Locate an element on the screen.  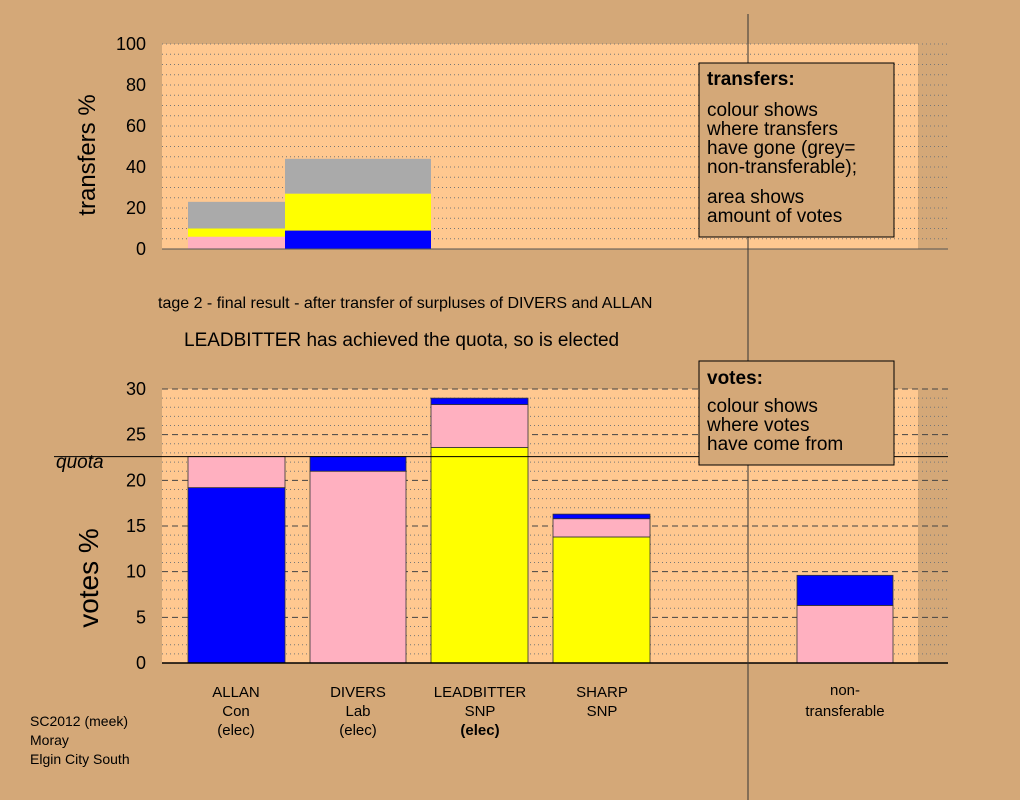
votes-legend-line: have come from is located at coordinates (775, 444).